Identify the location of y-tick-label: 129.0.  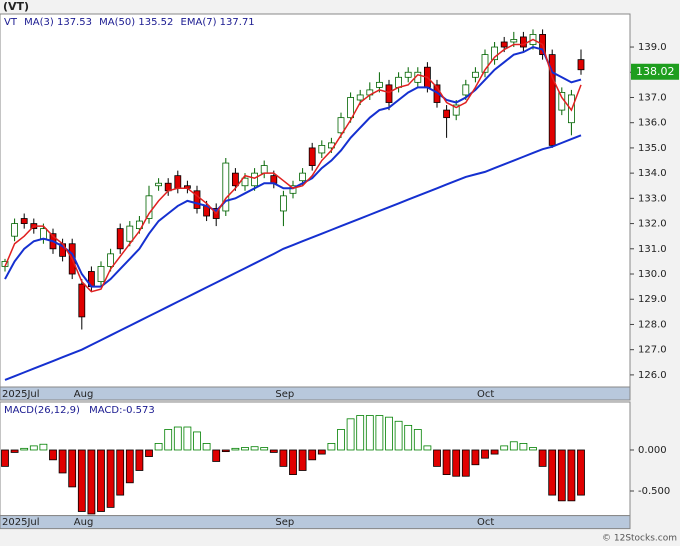
(652, 299).